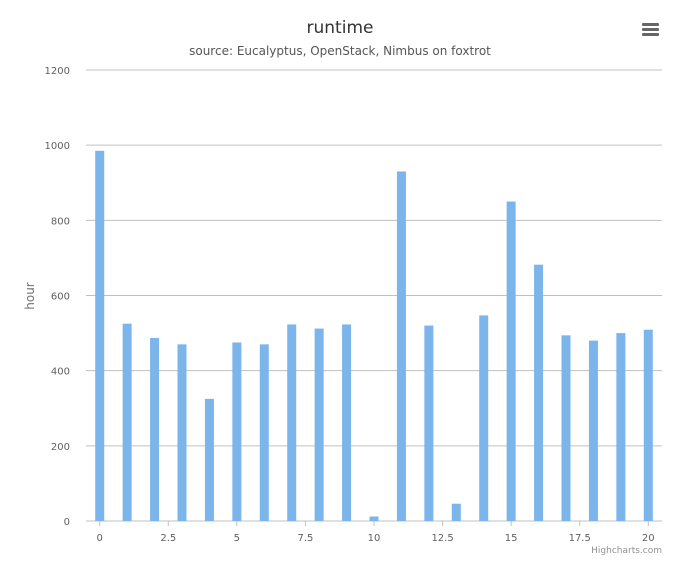 This screenshot has height=566, width=680. Describe the element at coordinates (60, 372) in the screenshot. I see `y-tick-label: 400` at that location.